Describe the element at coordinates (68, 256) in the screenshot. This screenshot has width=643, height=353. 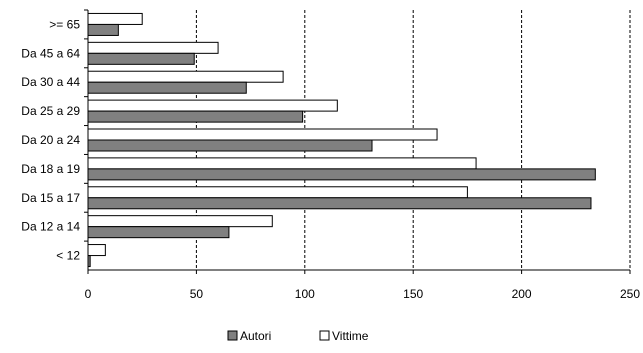
I see `category-label: < 12` at that location.